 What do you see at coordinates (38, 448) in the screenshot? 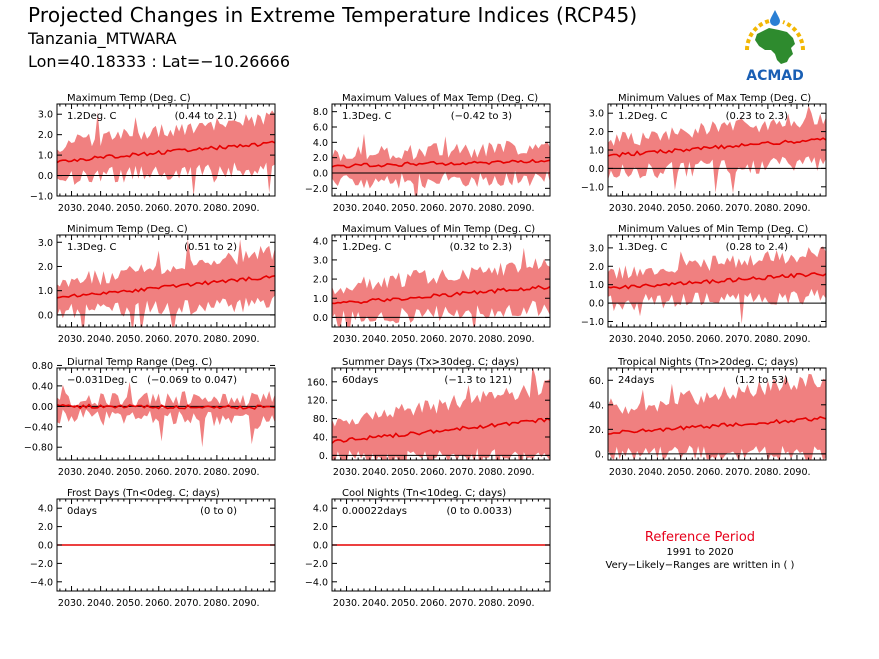
I see `y-tick-label: −0.80` at bounding box center [38, 448].